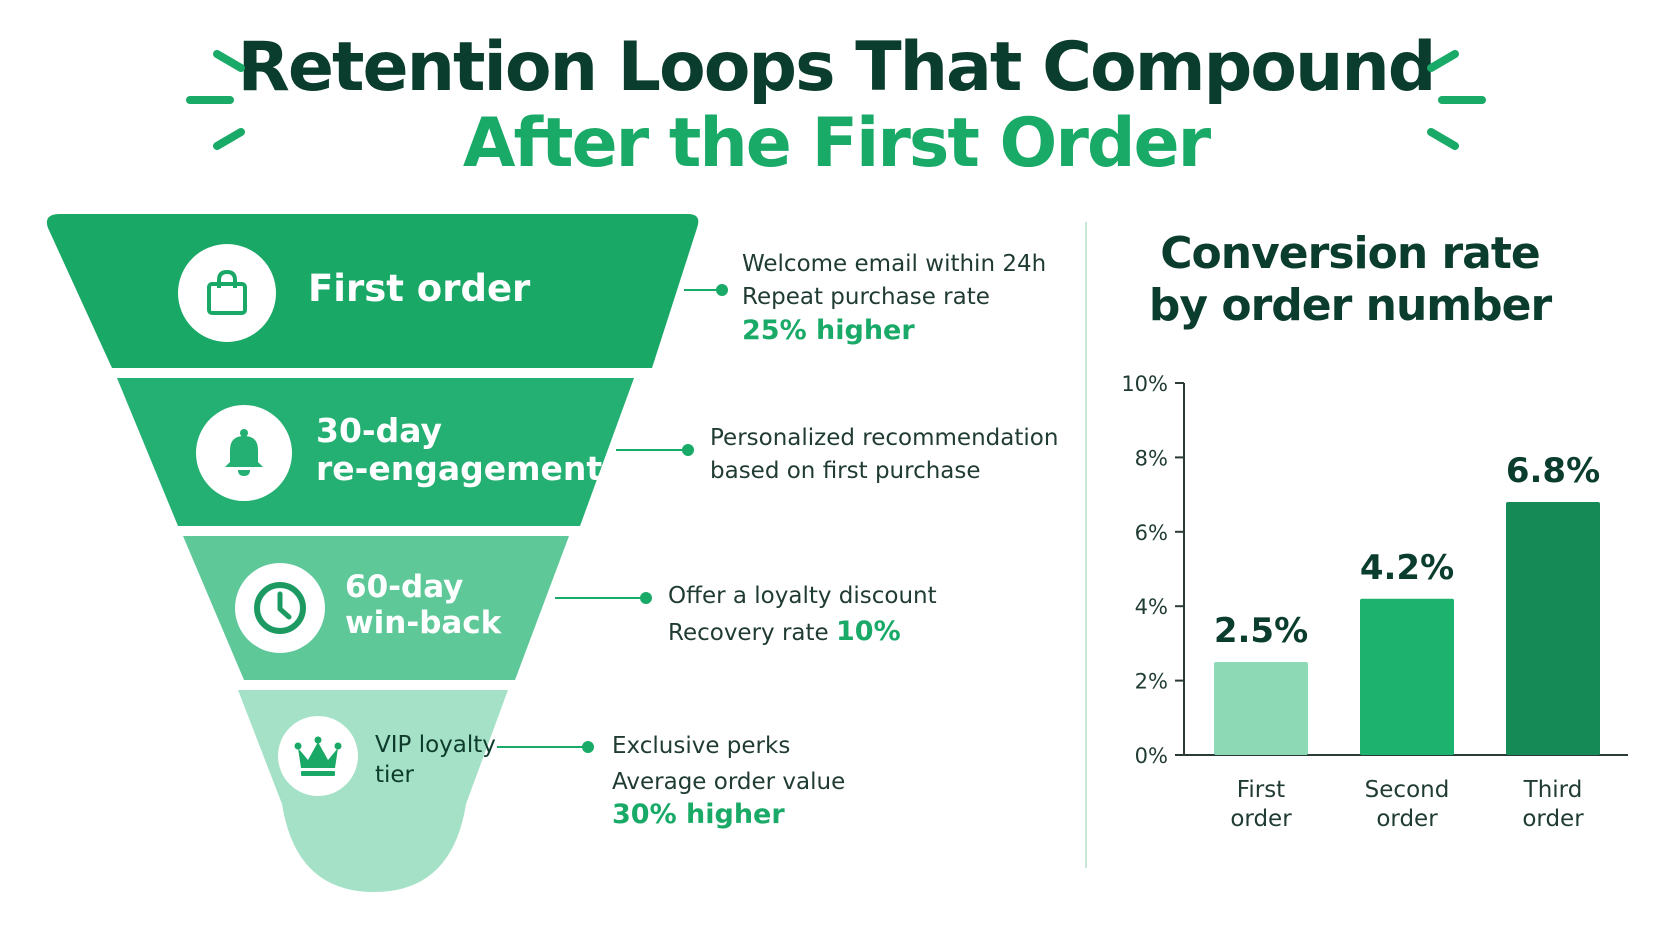 Image resolution: width=1672 pixels, height=941 pixels. I want to click on section-divider, so click(1086, 545).